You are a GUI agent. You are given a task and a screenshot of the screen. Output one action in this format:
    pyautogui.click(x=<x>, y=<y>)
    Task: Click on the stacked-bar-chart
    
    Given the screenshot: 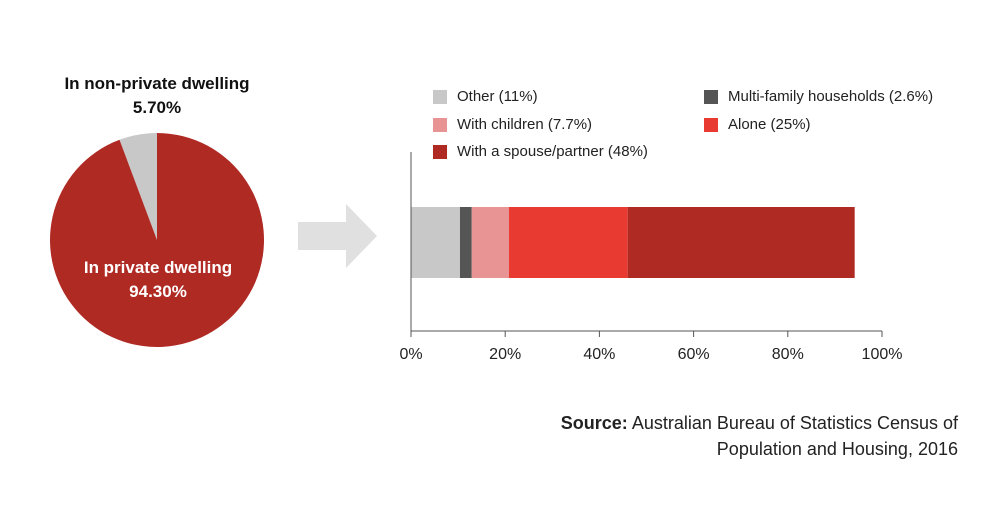 What is the action you would take?
    pyautogui.click(x=633, y=242)
    